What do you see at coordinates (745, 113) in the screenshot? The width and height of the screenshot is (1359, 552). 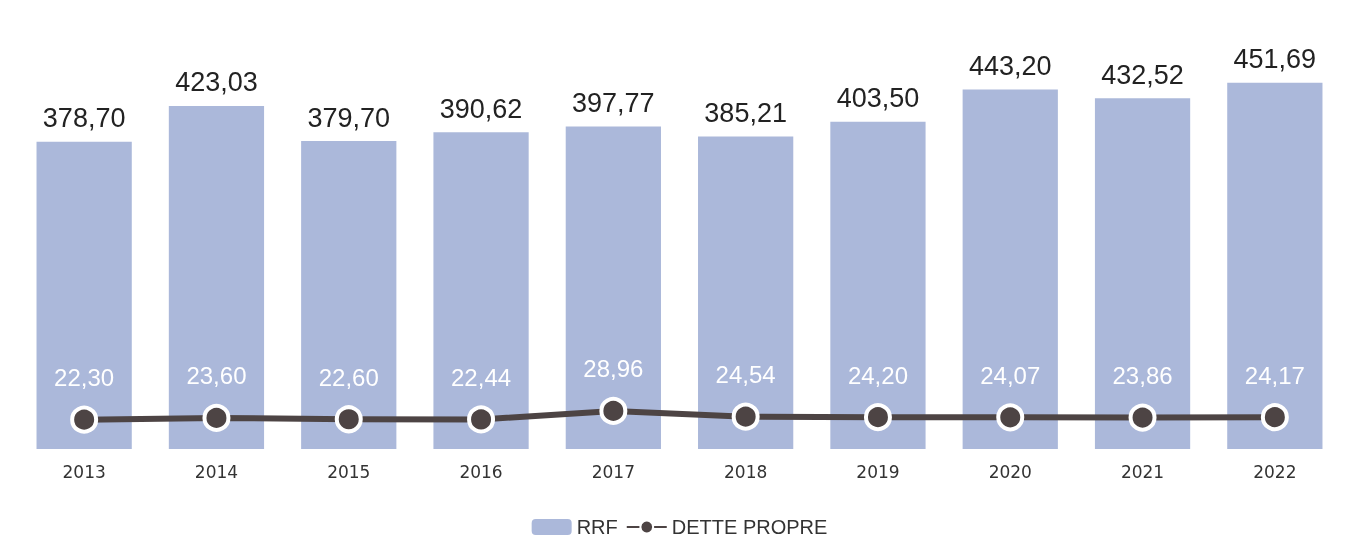 I see `data-label: 385,21` at bounding box center [745, 113].